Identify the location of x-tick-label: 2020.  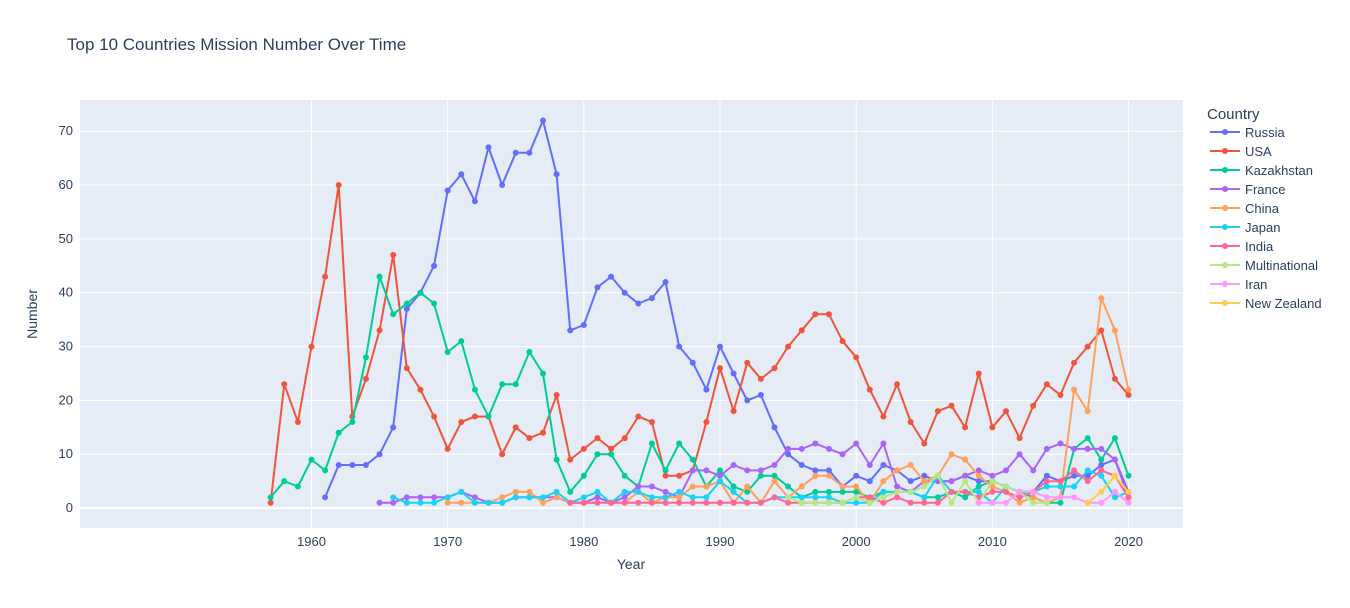
(1128, 541).